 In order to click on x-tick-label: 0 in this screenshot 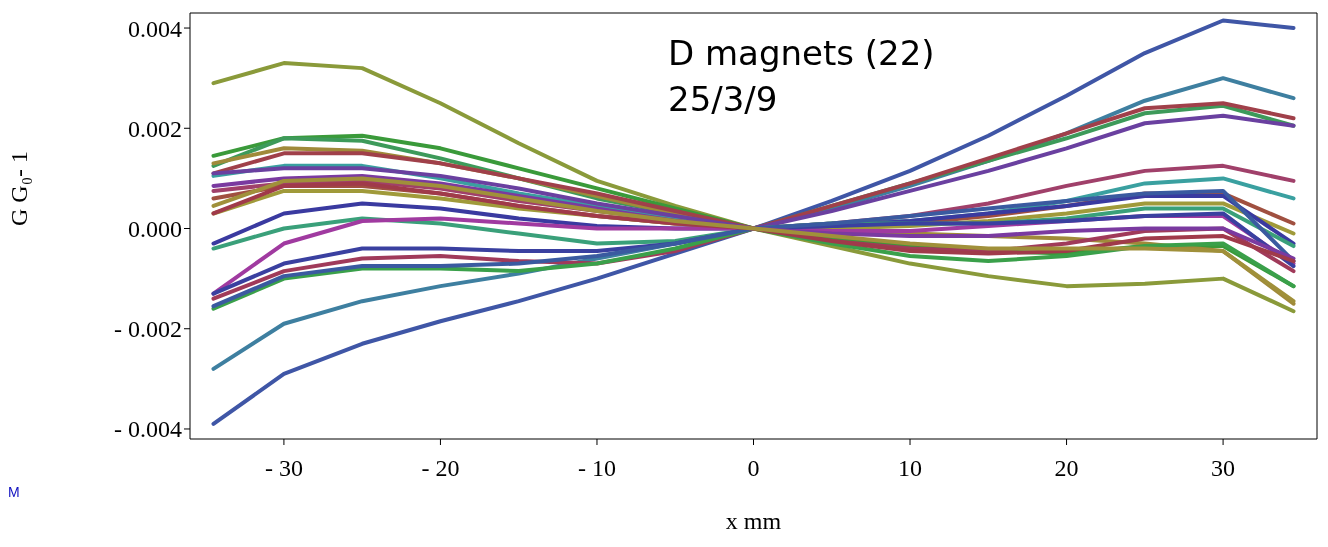, I will do `click(753, 468)`.